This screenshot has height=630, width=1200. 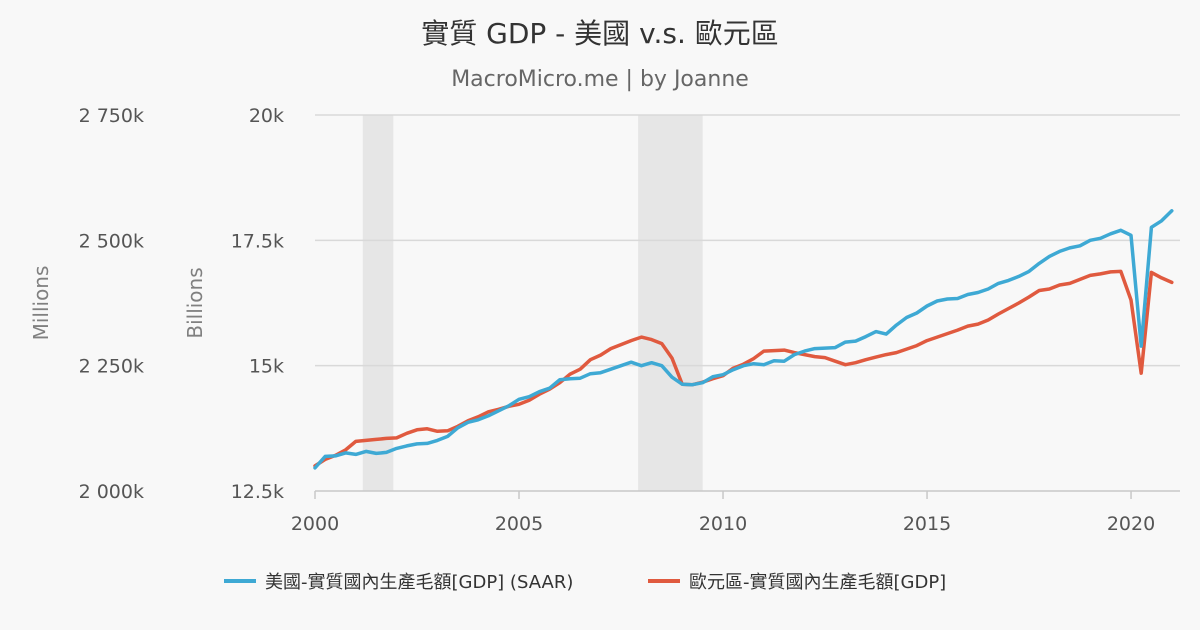 What do you see at coordinates (266, 116) in the screenshot?
I see `right-axis-tick-label: 20k` at bounding box center [266, 116].